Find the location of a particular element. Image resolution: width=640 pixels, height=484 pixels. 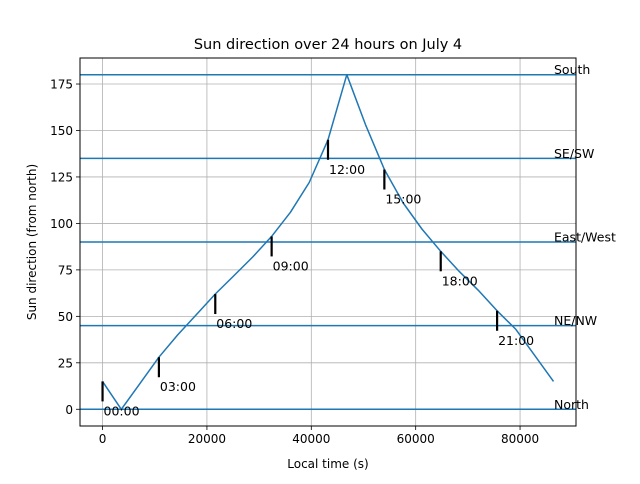

hour-marker-label: 03:00 is located at coordinates (178, 386).